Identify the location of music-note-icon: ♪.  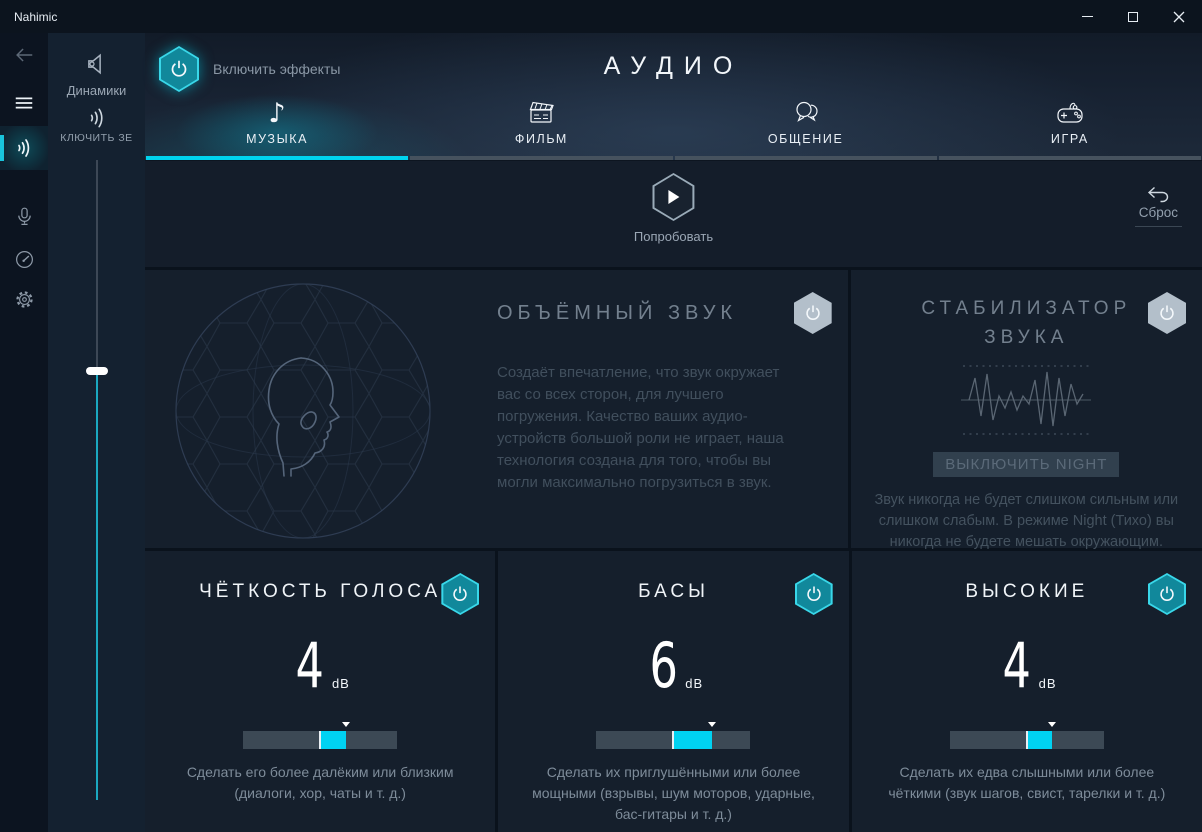
(277, 113).